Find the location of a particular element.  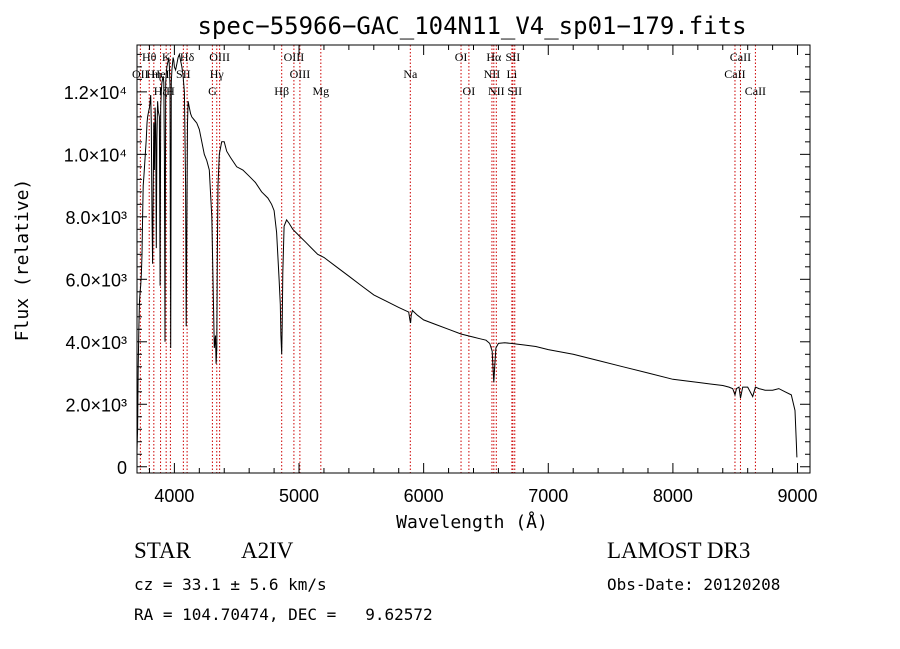

x-tick-label: 8000 is located at coordinates (673, 496).